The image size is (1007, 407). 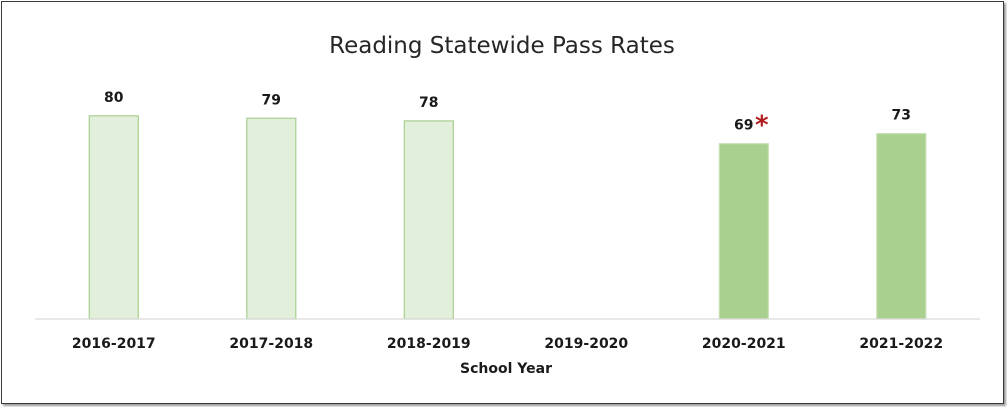 What do you see at coordinates (502, 46) in the screenshot?
I see `chart-title: Reading Statewide Pass Rates` at bounding box center [502, 46].